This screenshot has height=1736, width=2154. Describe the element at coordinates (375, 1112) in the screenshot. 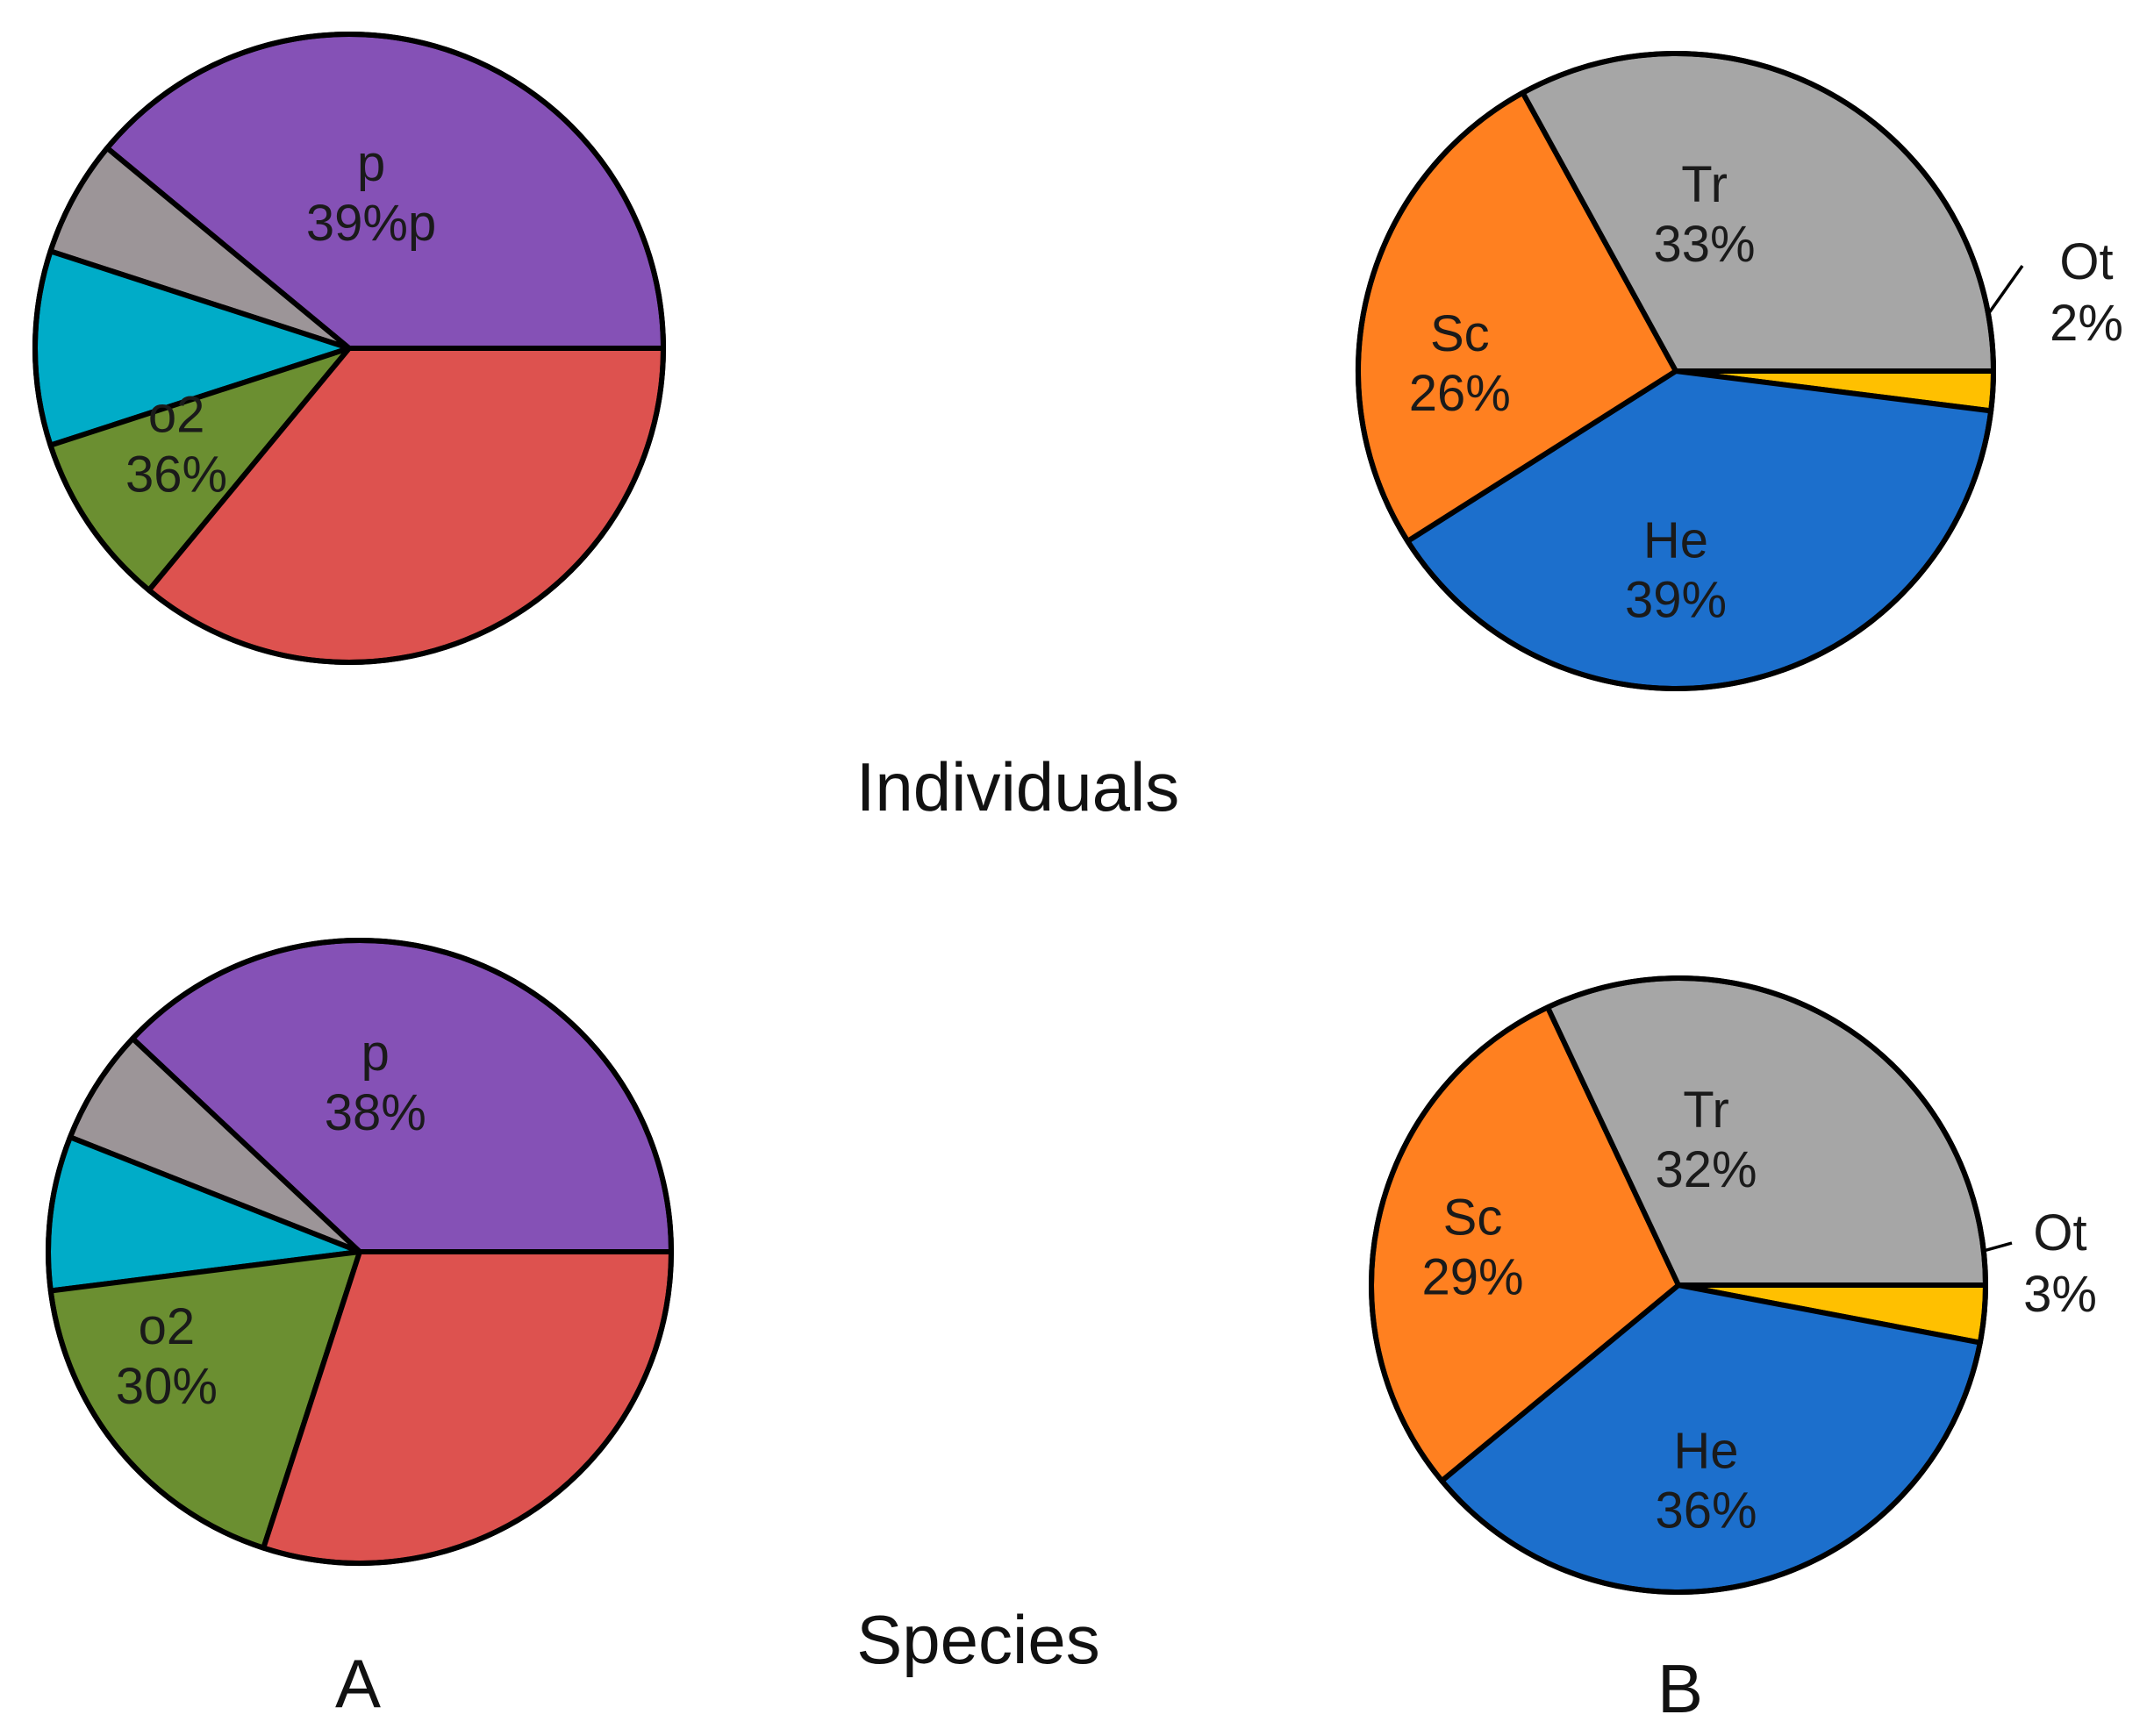

I see `slice-percent-p: 38%` at that location.